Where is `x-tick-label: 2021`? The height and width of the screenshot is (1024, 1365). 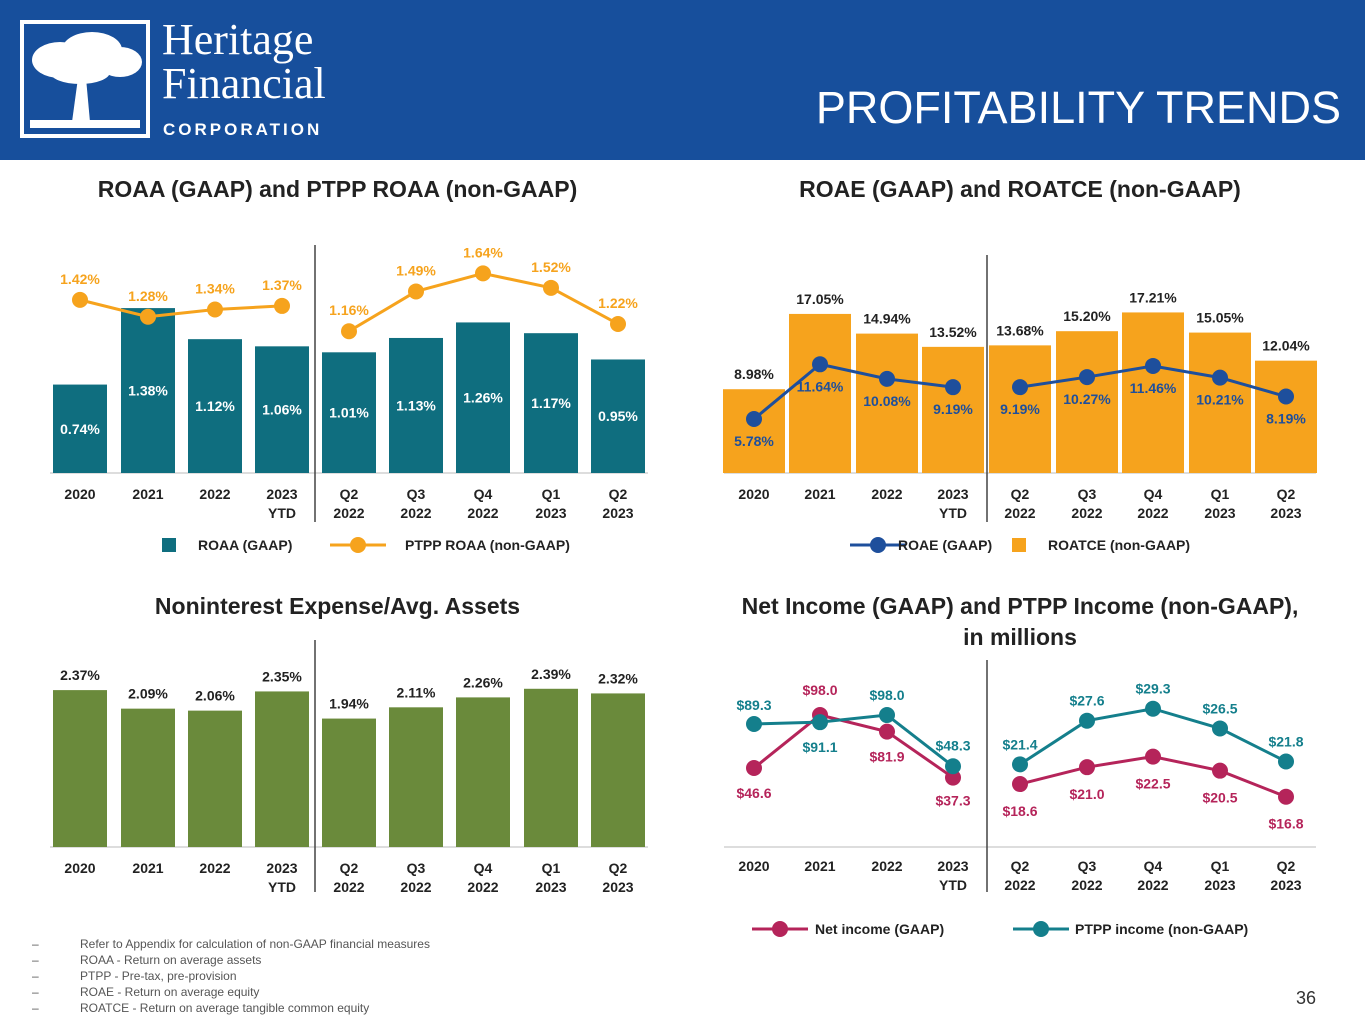 x-tick-label: 2021 is located at coordinates (819, 494).